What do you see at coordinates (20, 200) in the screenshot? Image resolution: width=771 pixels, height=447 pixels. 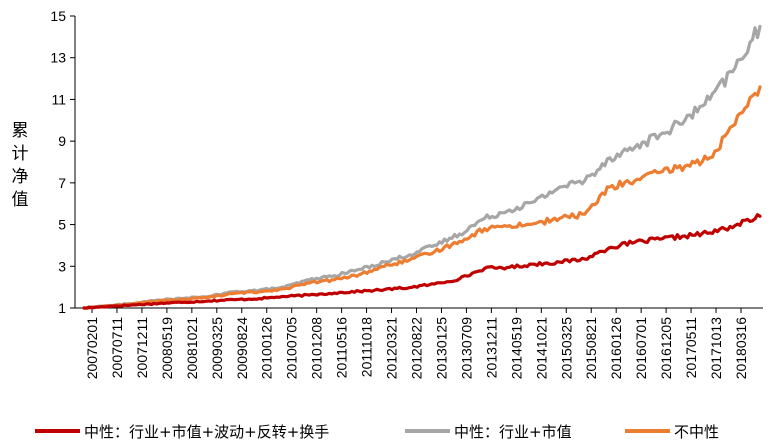 I see `y-label-char: 值` at bounding box center [20, 200].